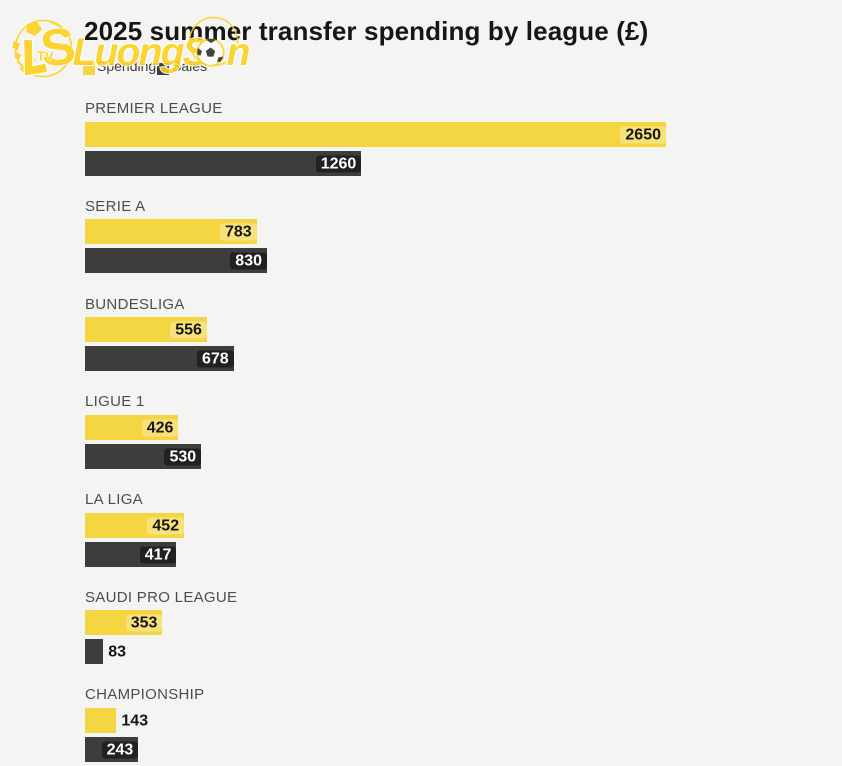 Image resolution: width=842 pixels, height=766 pixels. What do you see at coordinates (239, 52) in the screenshot?
I see `svg-text: n` at bounding box center [239, 52].